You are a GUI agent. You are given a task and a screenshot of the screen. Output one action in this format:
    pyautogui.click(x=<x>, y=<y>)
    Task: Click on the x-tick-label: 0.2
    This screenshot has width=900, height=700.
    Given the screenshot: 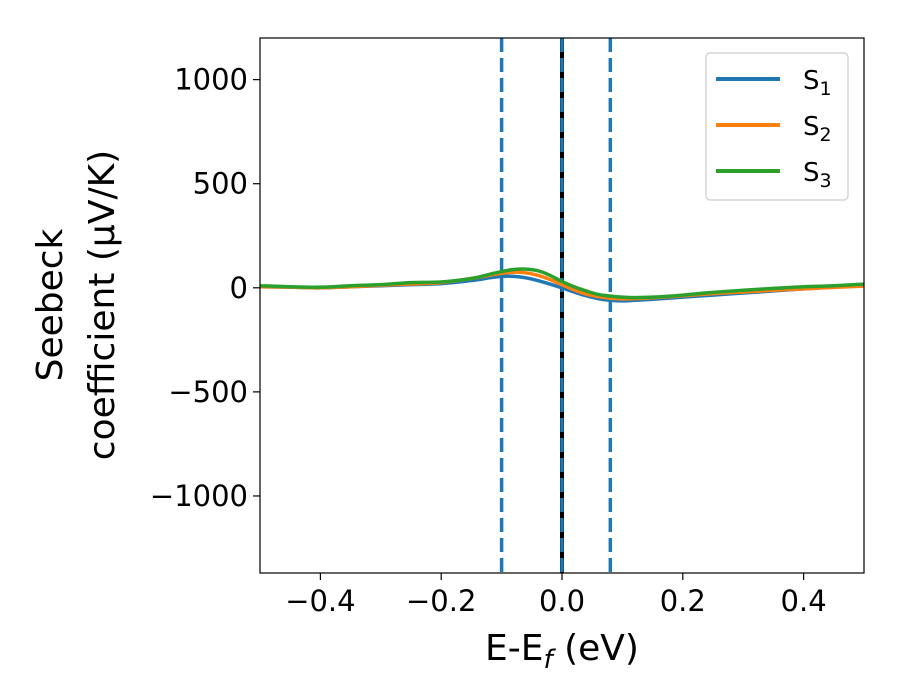 What is the action you would take?
    pyautogui.click(x=683, y=601)
    